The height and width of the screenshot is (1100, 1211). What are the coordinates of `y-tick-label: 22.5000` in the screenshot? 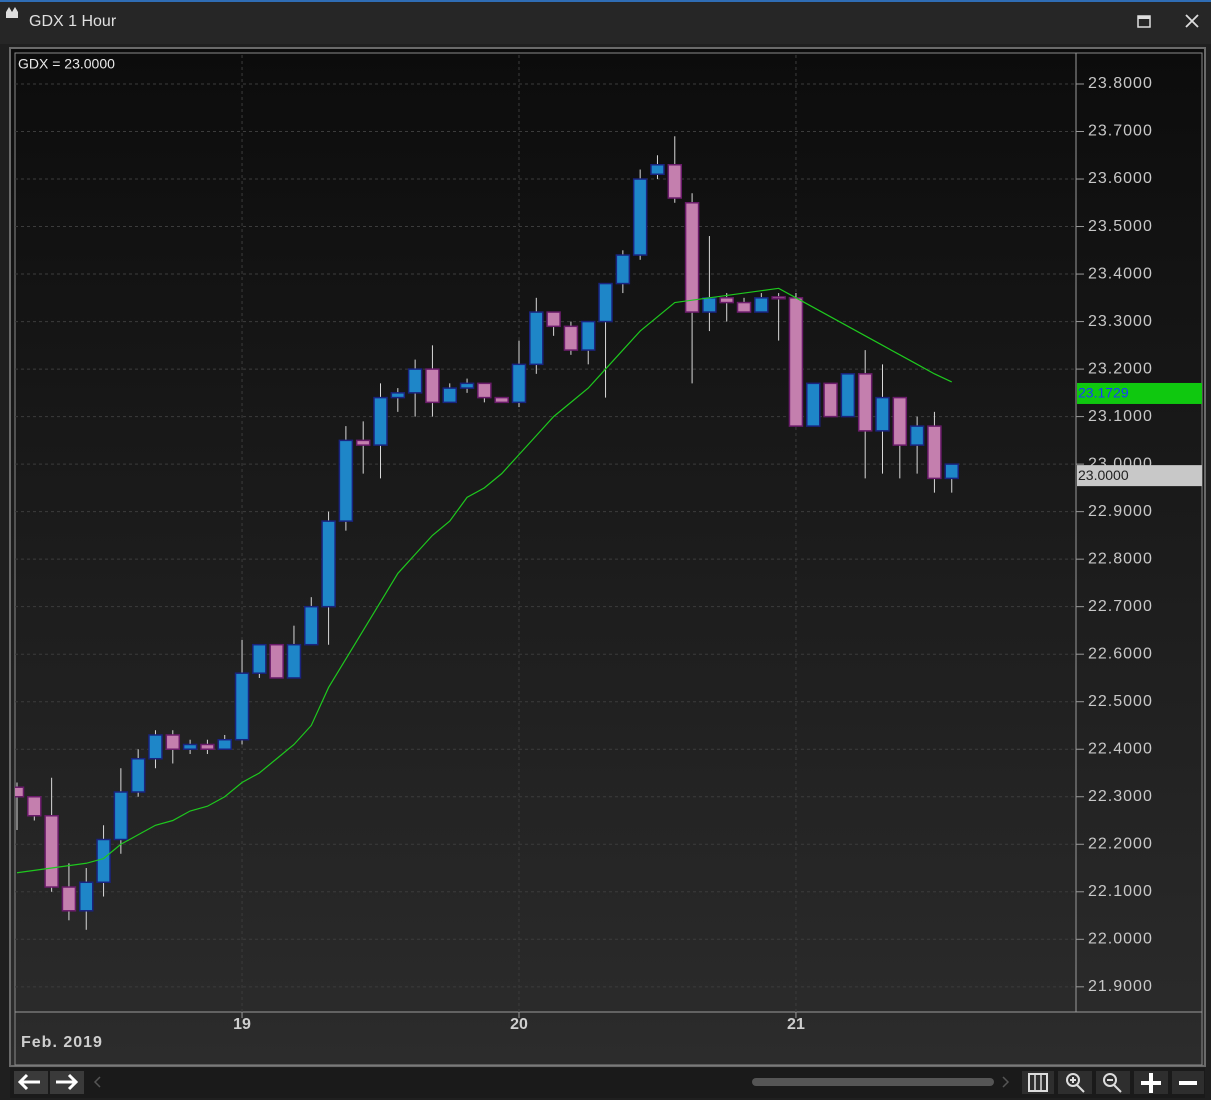 It's located at (1120, 701).